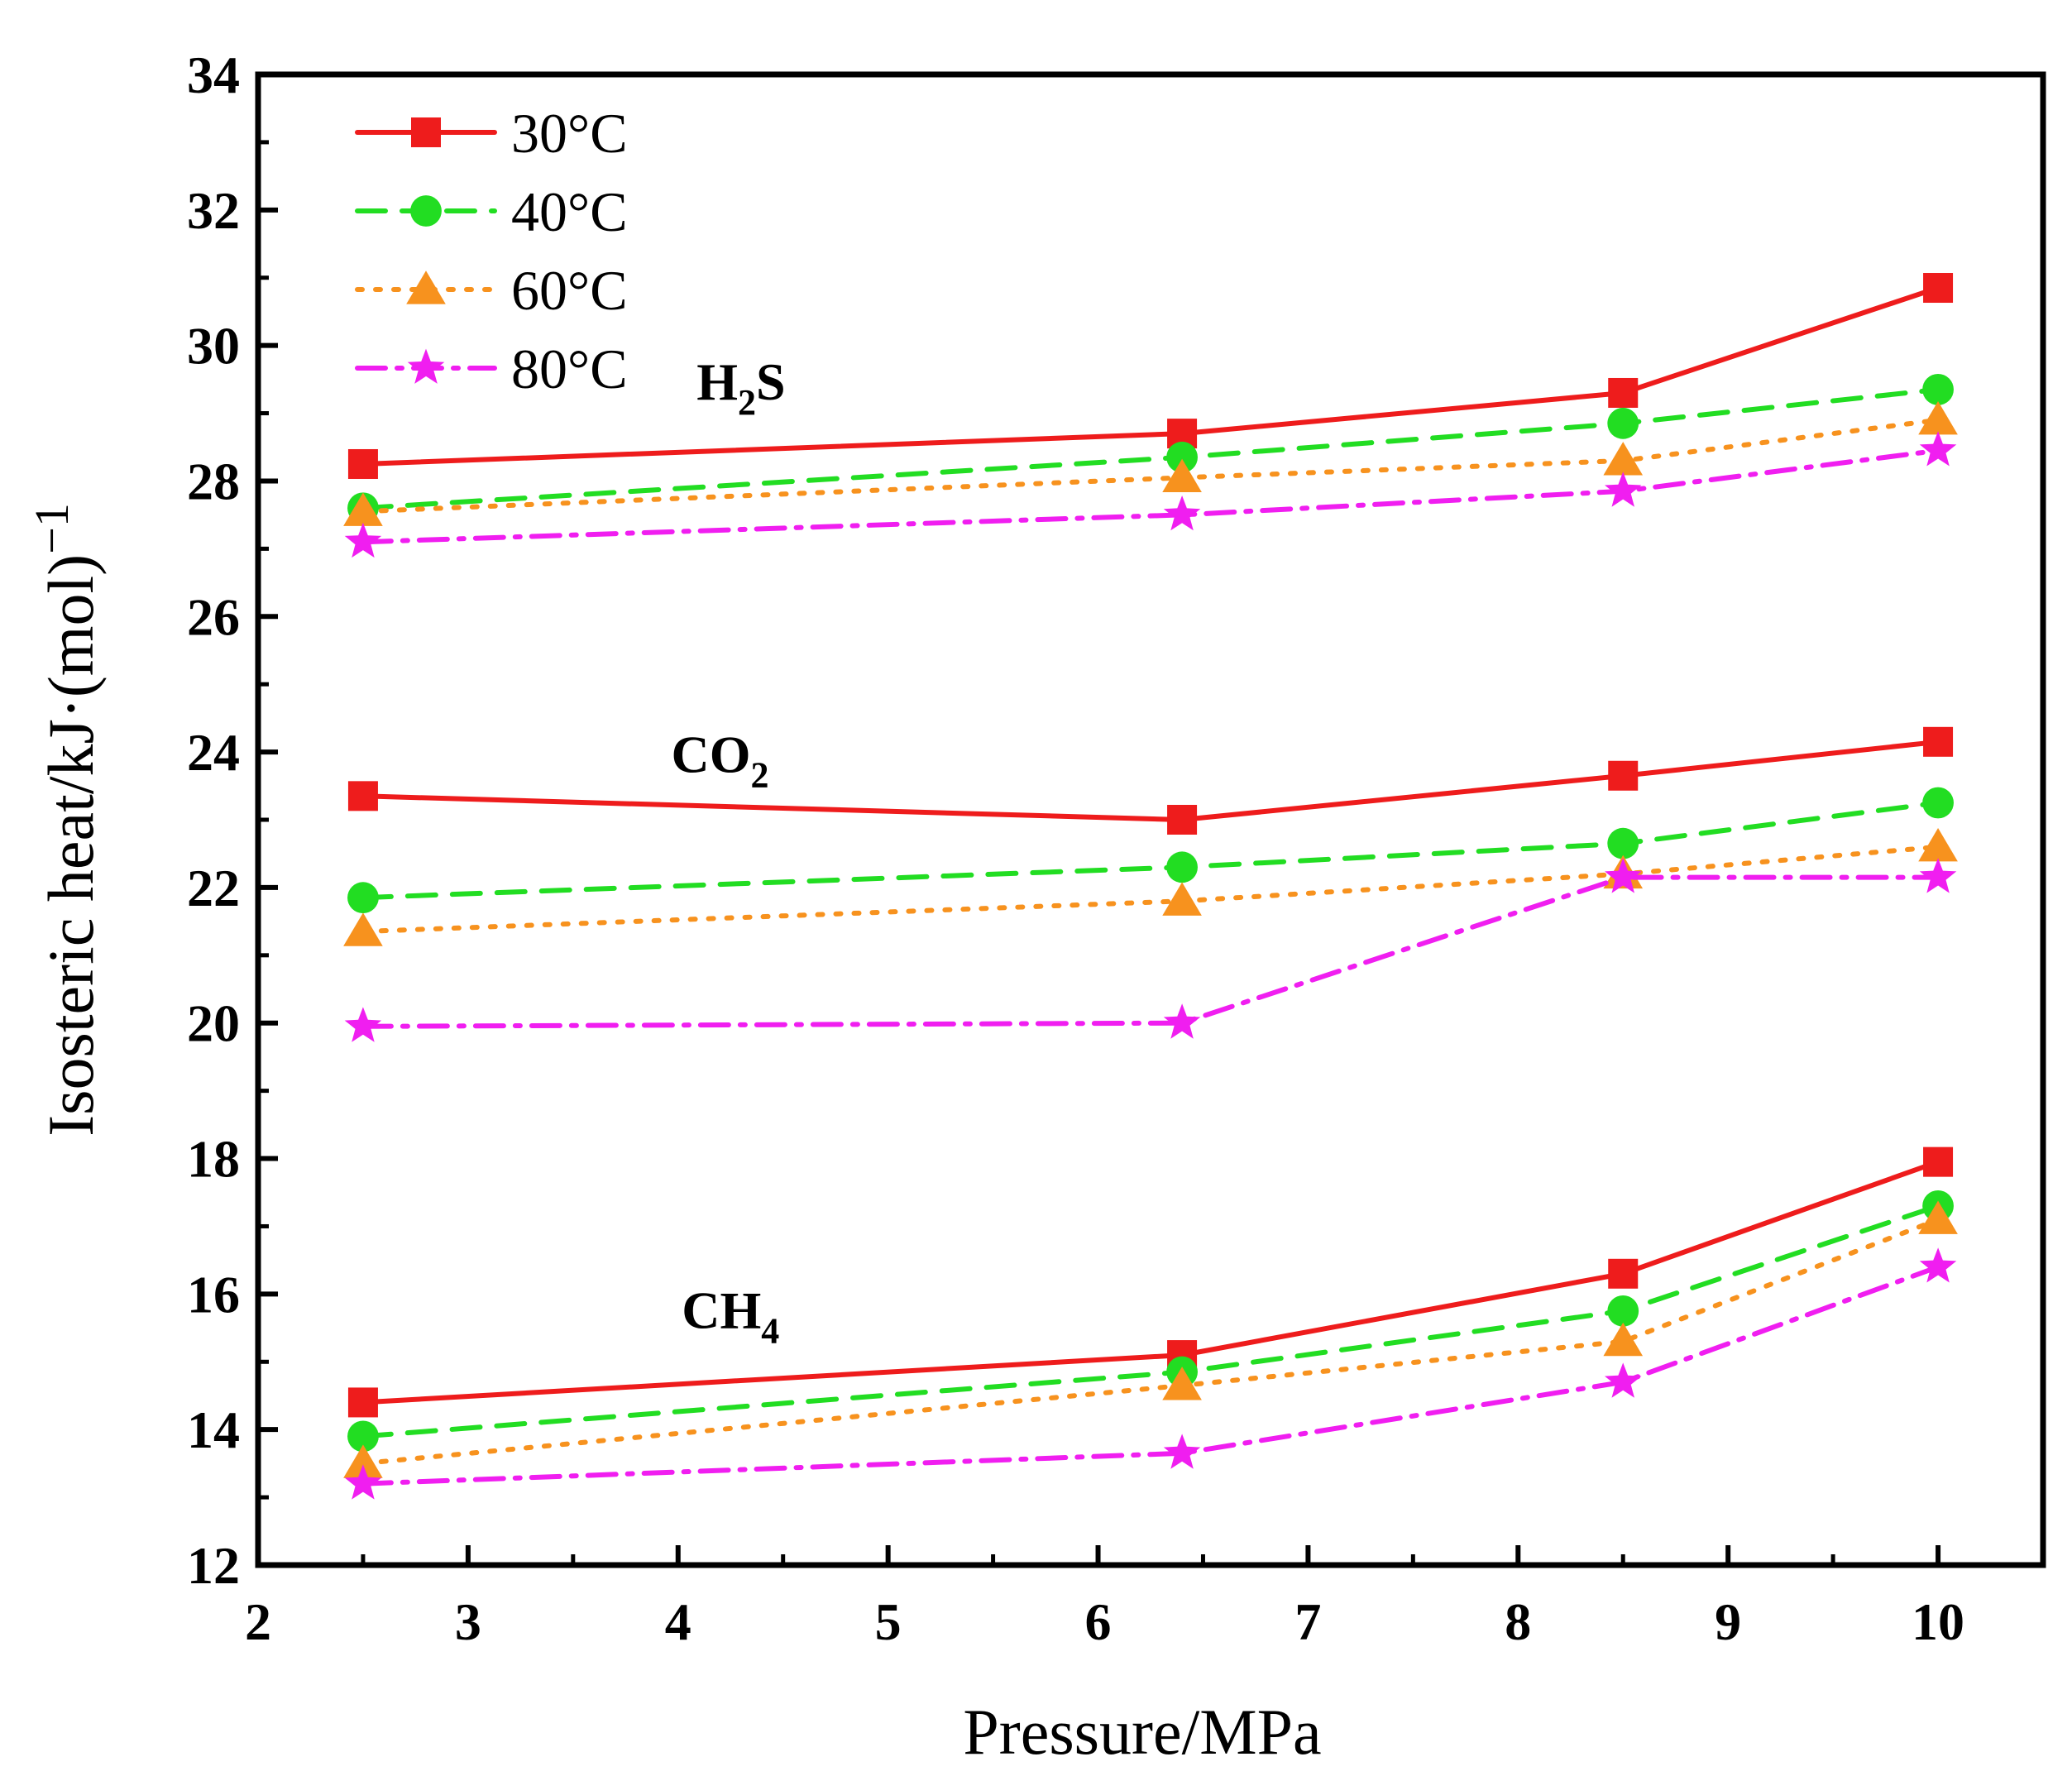  I want to click on series-line-ch4-60c, so click(1150, 1342).